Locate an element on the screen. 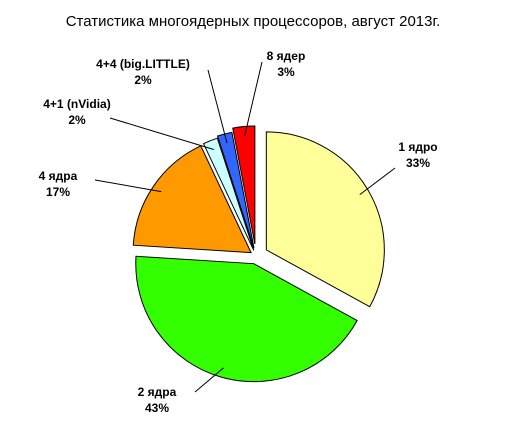 The height and width of the screenshot is (448, 507). slice-percent-5: 2% is located at coordinates (143, 80).